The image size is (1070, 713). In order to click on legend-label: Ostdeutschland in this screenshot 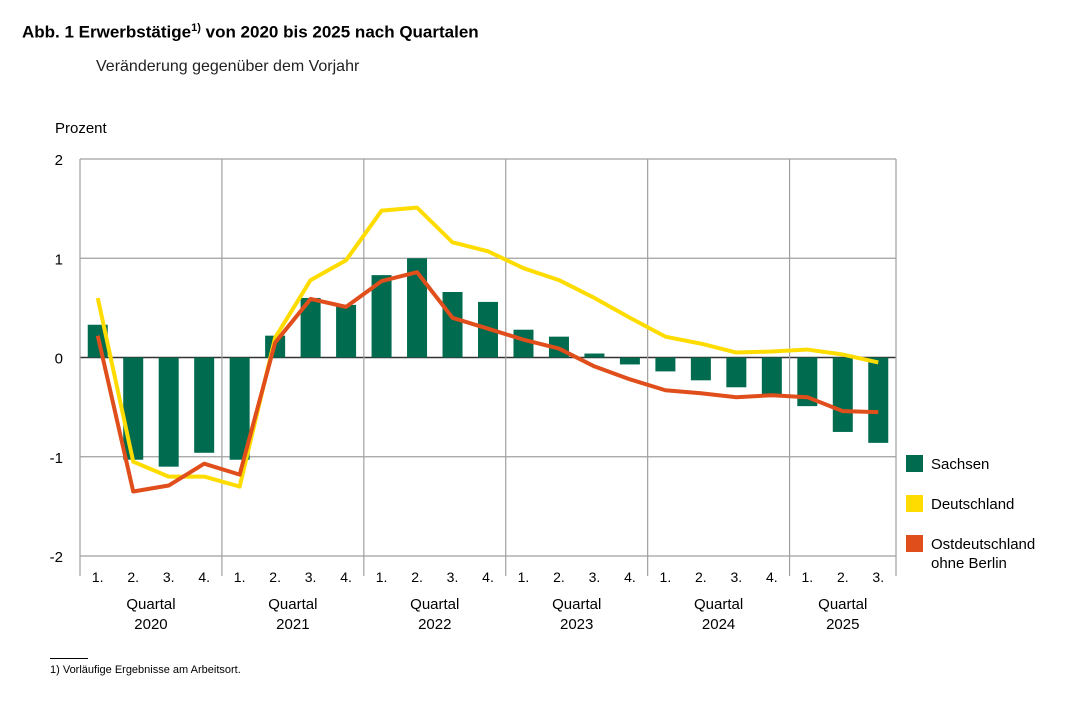, I will do `click(983, 544)`.